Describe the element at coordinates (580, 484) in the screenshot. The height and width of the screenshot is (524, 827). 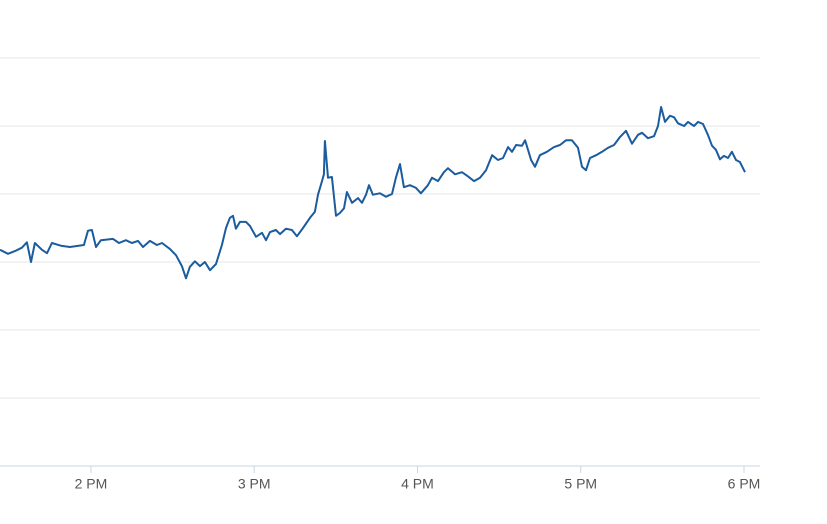
I see `x-tick-label: 5 PM` at that location.